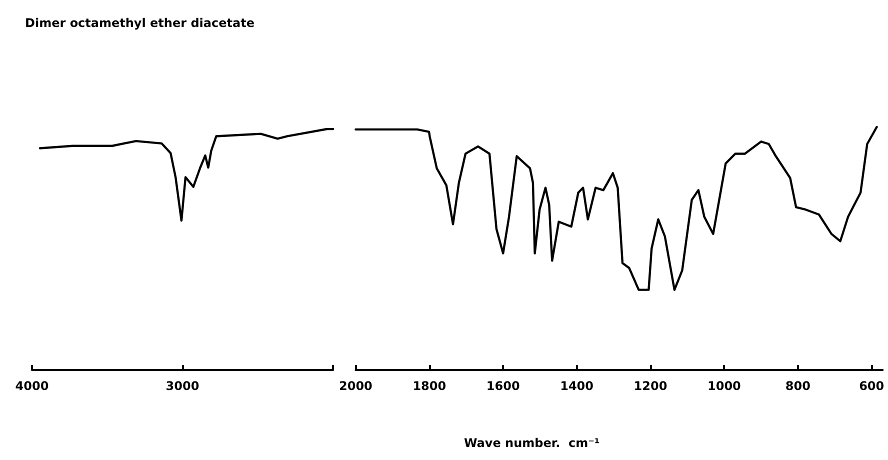 This screenshot has height=460, width=888. I want to click on x-tick-label: 1200, so click(651, 386).